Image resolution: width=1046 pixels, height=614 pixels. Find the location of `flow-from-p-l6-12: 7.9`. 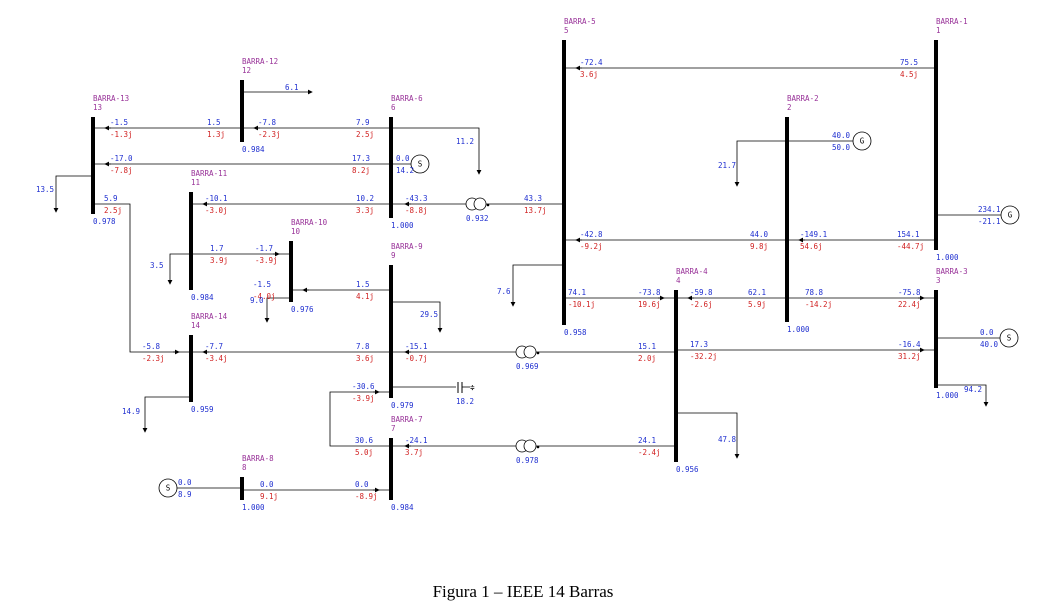

flow-from-p-l6-12: 7.9 is located at coordinates (363, 122).